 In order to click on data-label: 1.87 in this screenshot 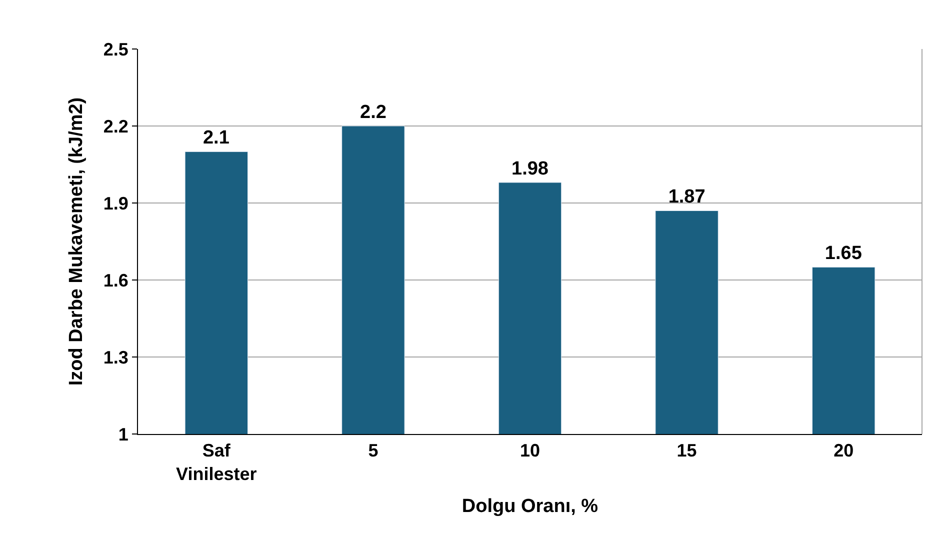, I will do `click(687, 197)`.